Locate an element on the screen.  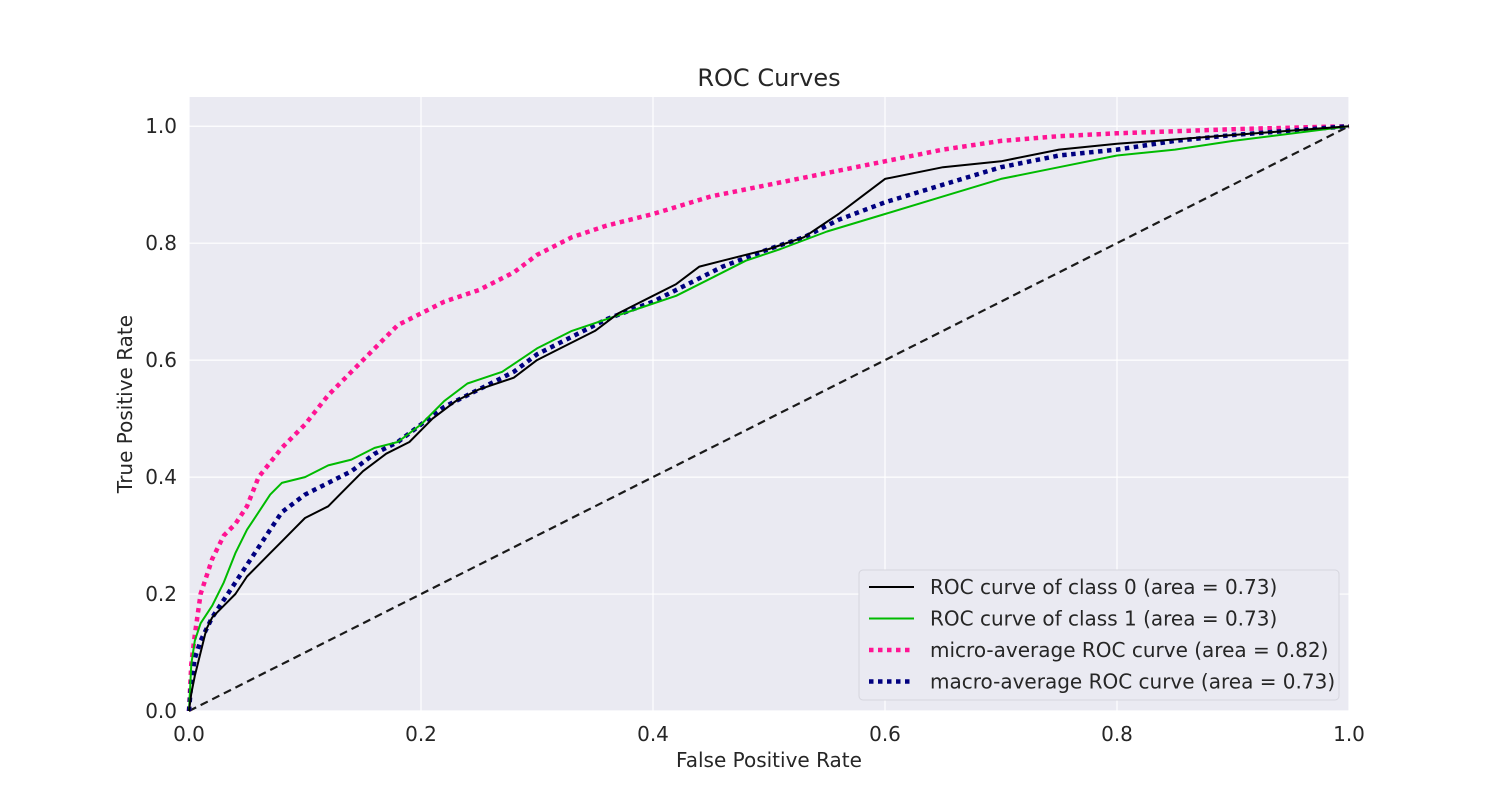
legend-frame is located at coordinates (1099, 635).